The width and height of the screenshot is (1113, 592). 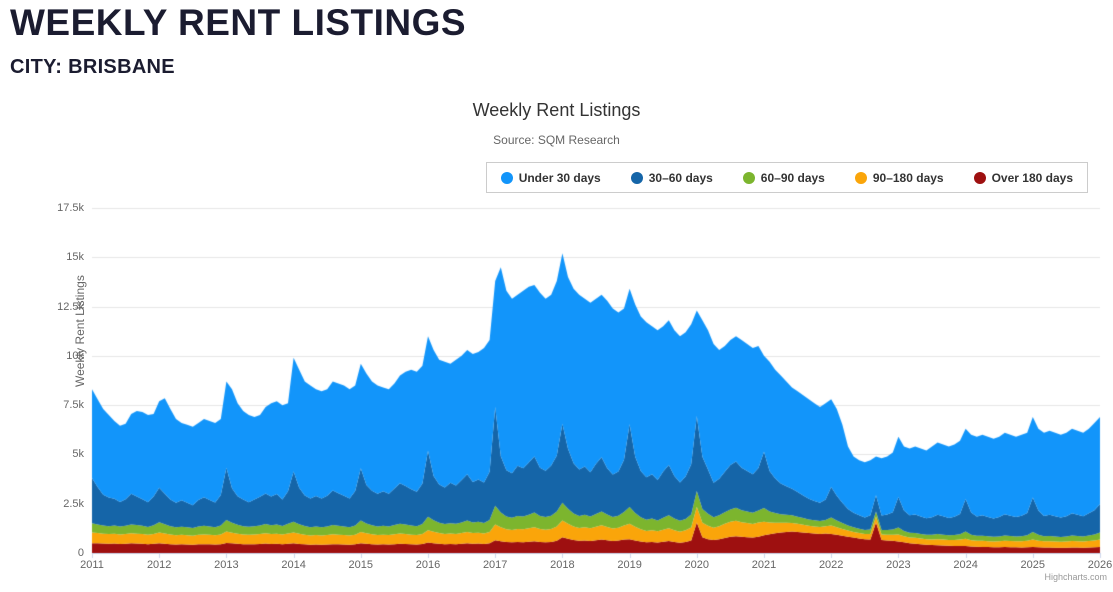 What do you see at coordinates (78, 454) in the screenshot?
I see `y-axis-label: 5k` at bounding box center [78, 454].